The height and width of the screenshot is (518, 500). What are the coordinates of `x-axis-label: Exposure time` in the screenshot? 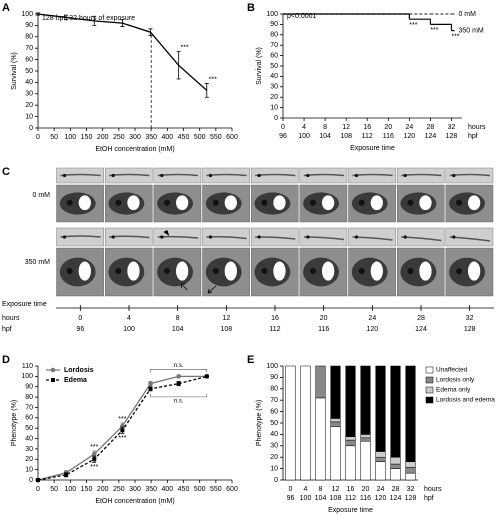 It's located at (372, 148).